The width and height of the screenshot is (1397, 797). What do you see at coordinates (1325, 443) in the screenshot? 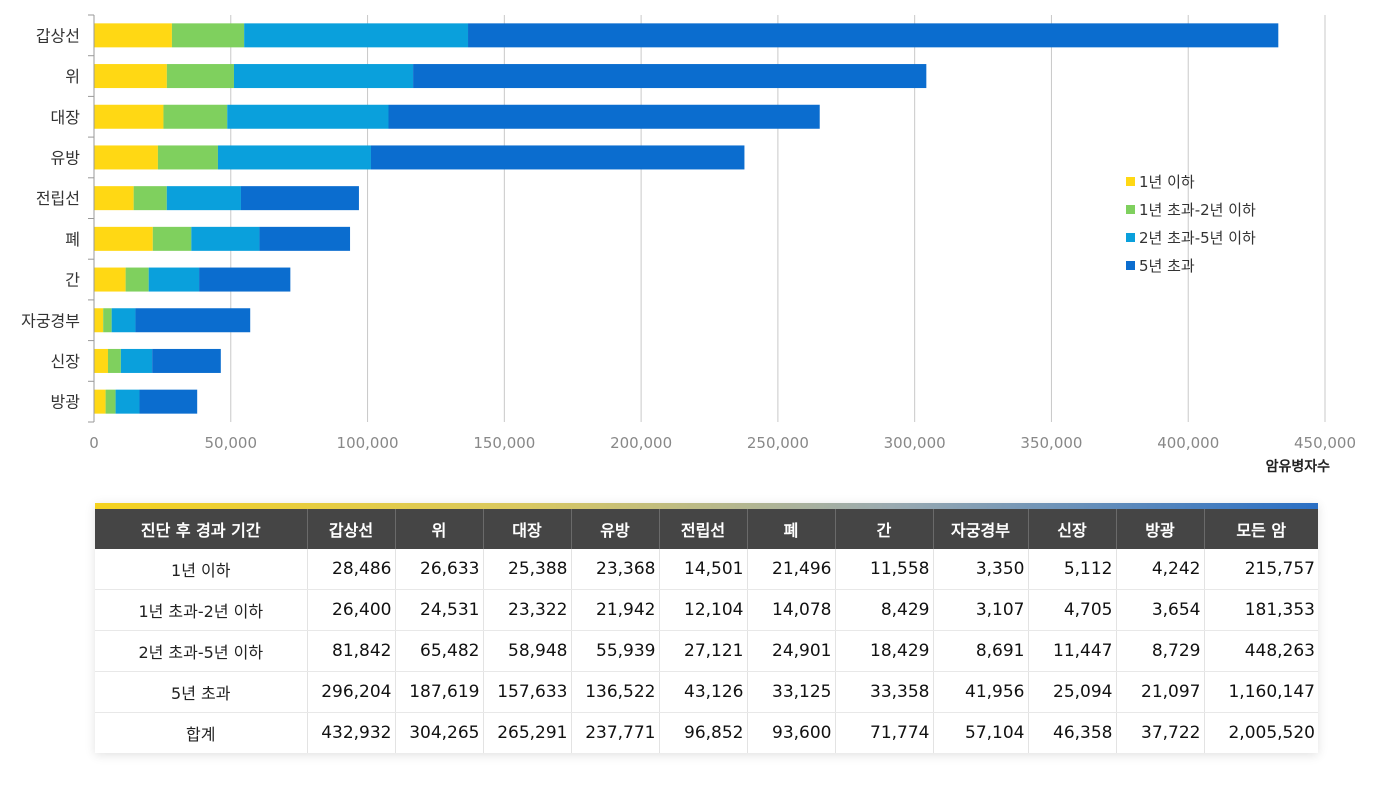
I see `x-tick-label: 450,000` at bounding box center [1325, 443].